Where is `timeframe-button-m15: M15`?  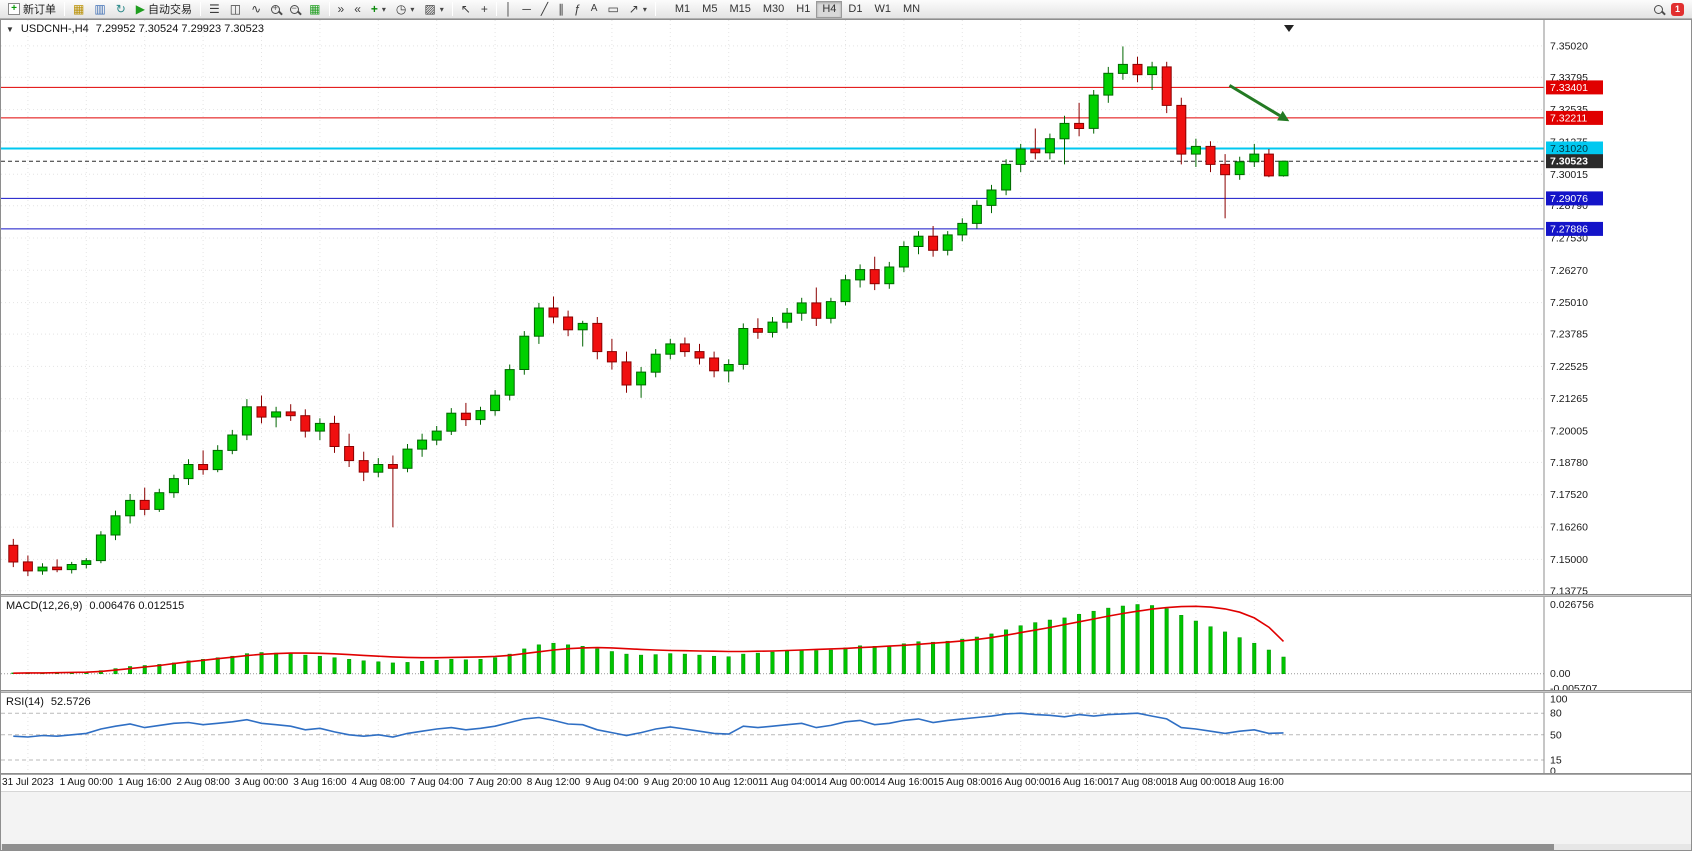 timeframe-button-m15: M15 is located at coordinates (740, 9).